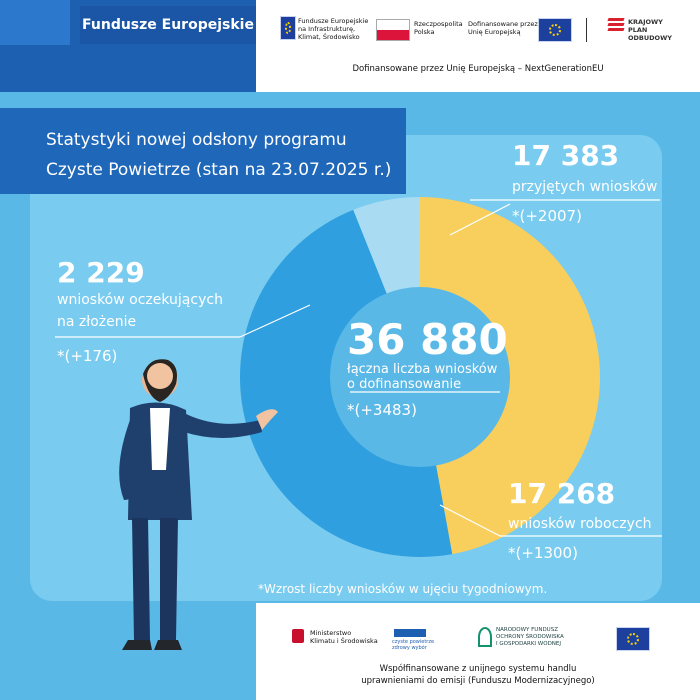 This screenshot has width=700, height=700. I want to click on leader-line-accepted, so click(480, 219).